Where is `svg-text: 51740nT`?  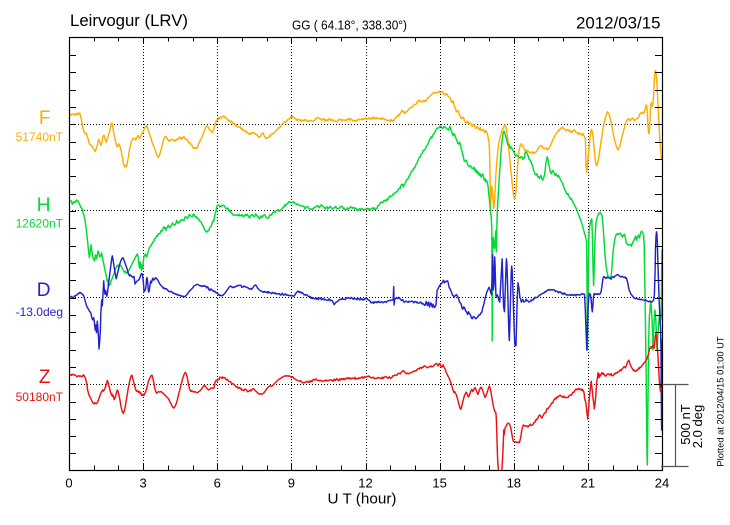 svg-text: 51740nT is located at coordinates (40, 137).